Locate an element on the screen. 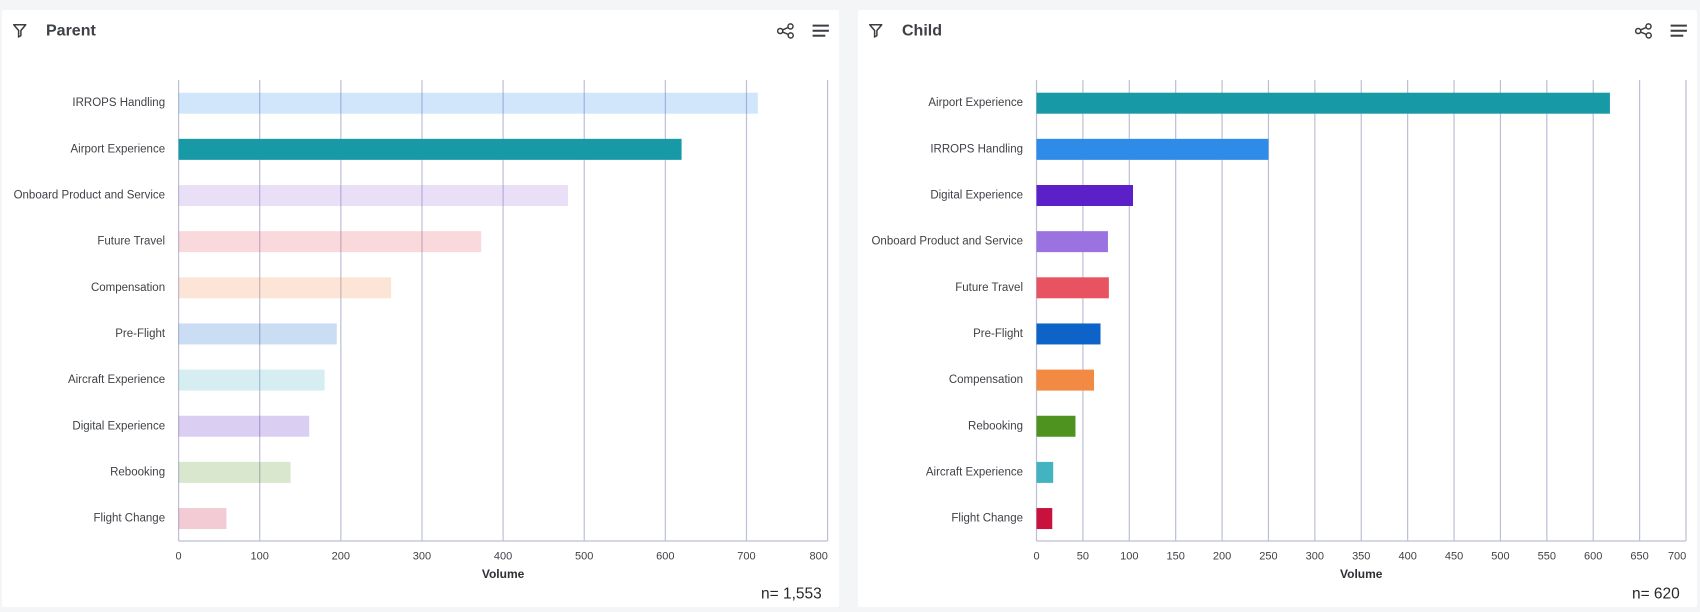  svg-text: n= 620 is located at coordinates (1656, 594).